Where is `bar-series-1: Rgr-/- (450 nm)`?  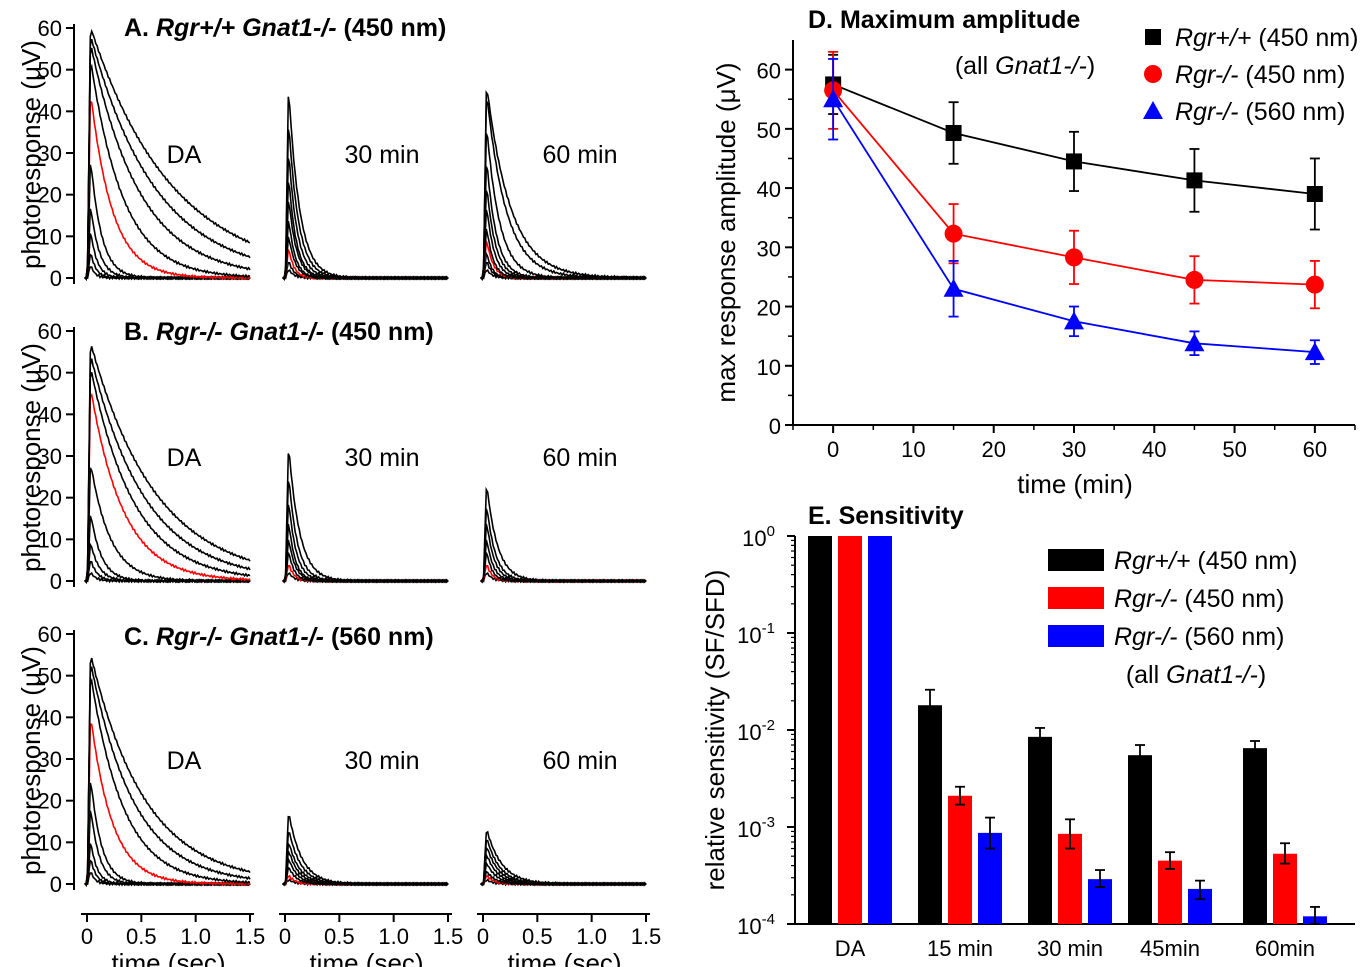 bar-series-1: Rgr-/- (450 nm) is located at coordinates (1067, 730).